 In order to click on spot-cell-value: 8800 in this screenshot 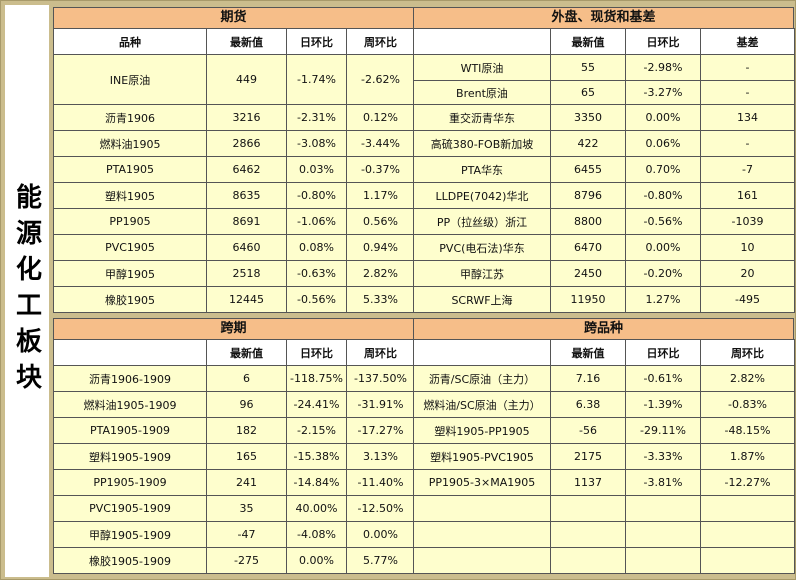, I will do `click(588, 221)`.